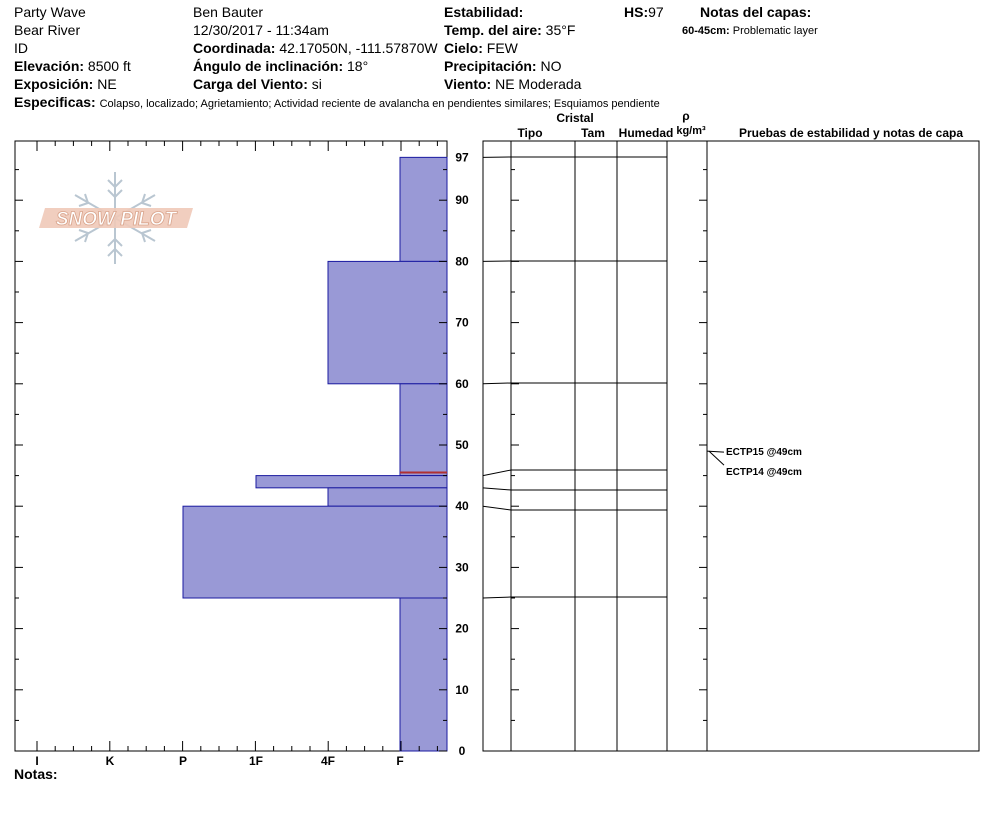 The height and width of the screenshot is (840, 994). I want to click on location-area: Bear River, so click(47, 30).